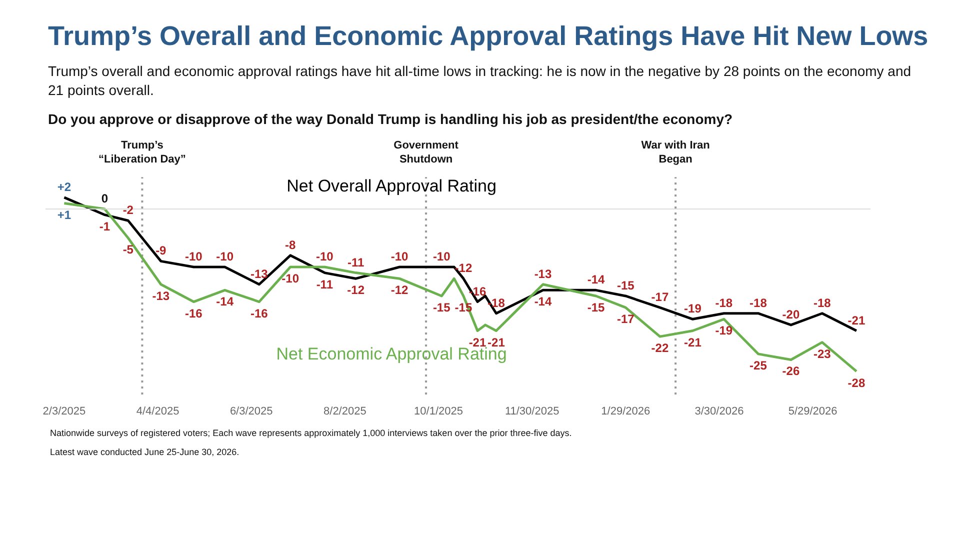 The image size is (960, 540). What do you see at coordinates (675, 153) in the screenshot?
I see `ref-line-label: War with Iran Began` at bounding box center [675, 153].